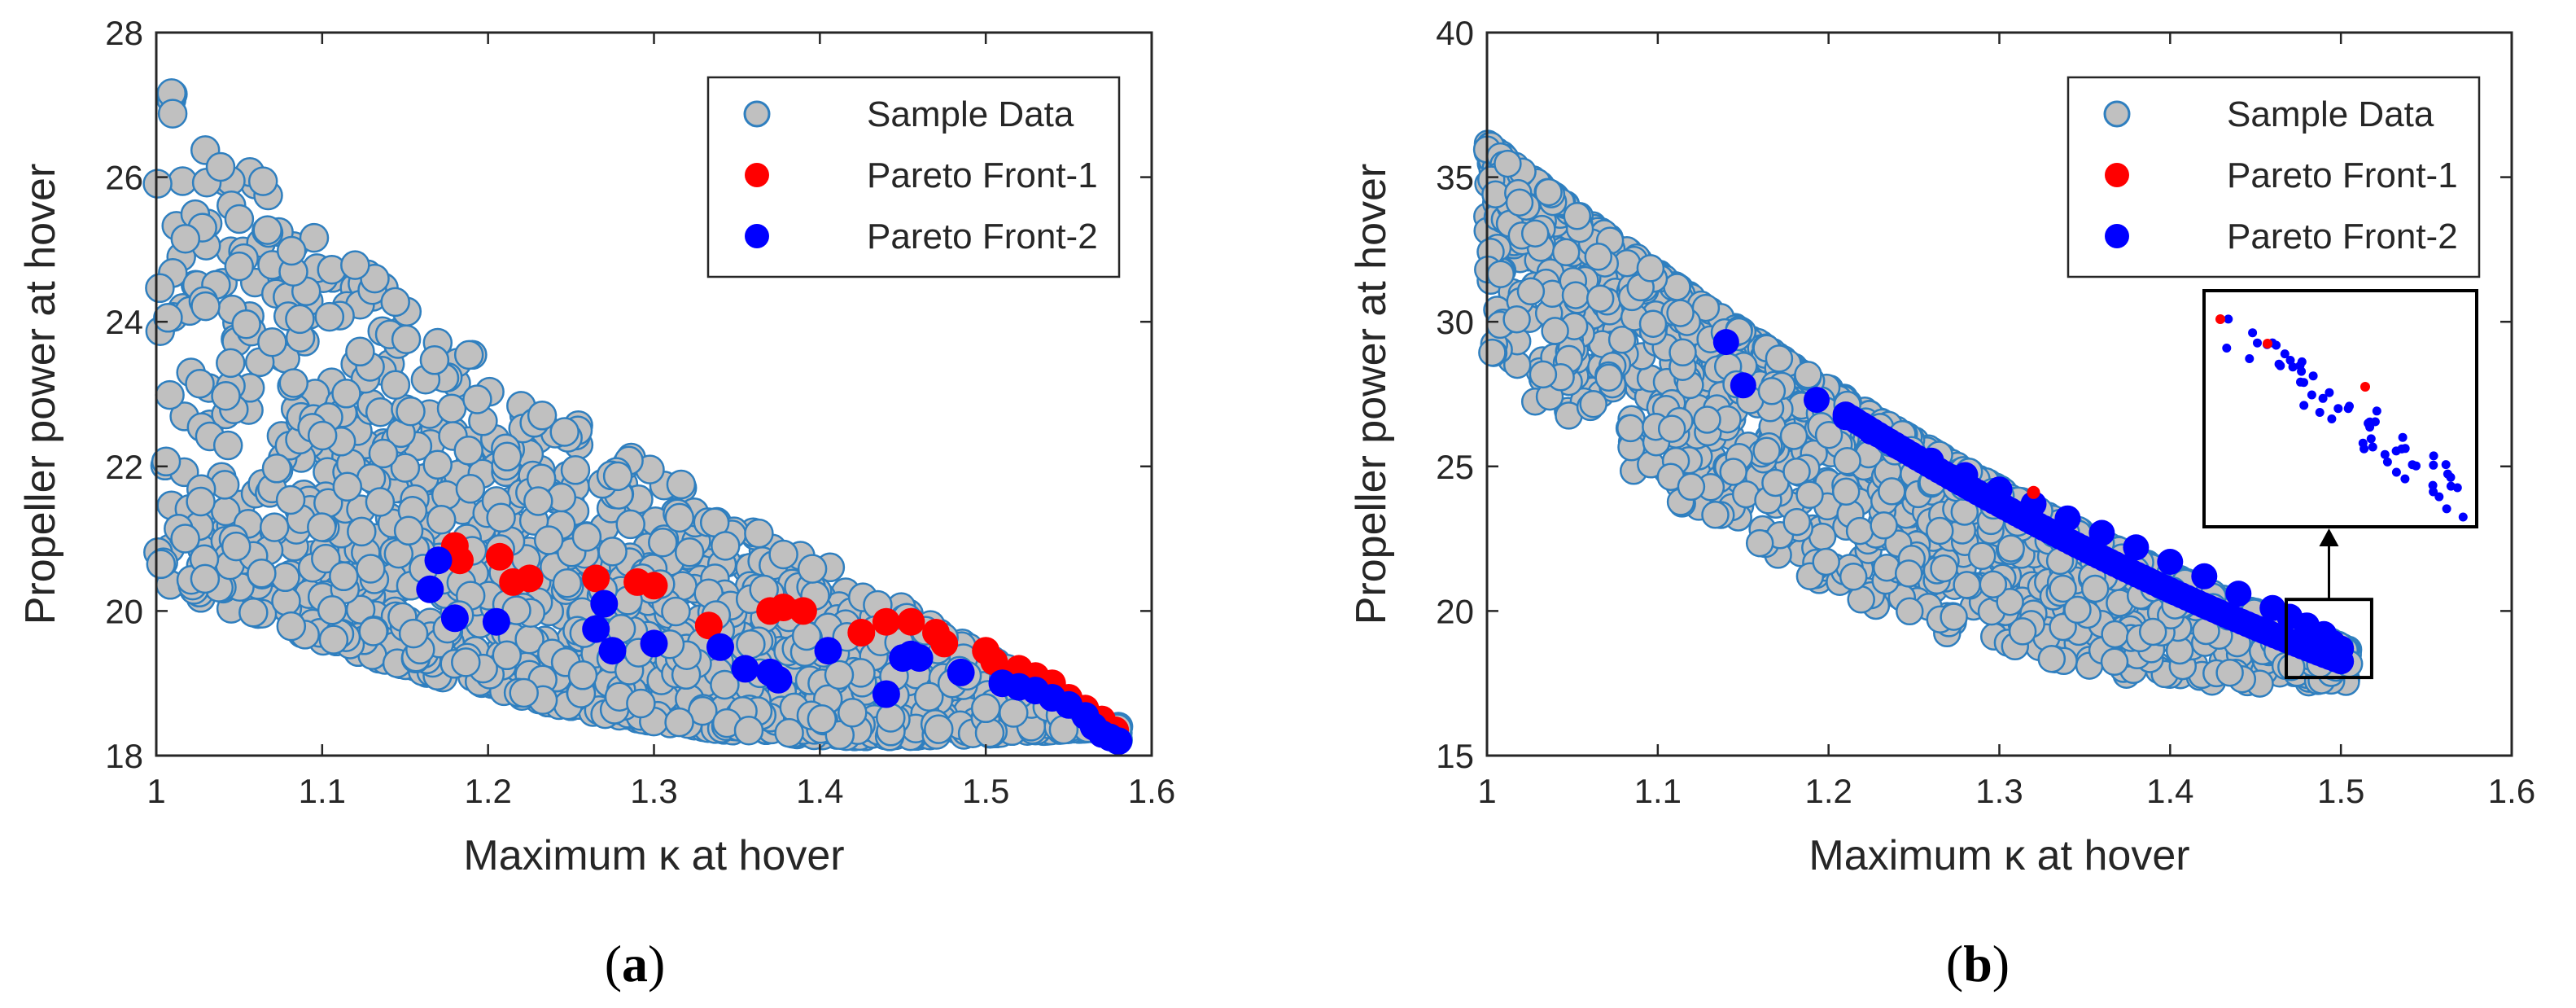  What do you see at coordinates (124, 178) in the screenshot?
I see `y-tick-label: 26` at bounding box center [124, 178].